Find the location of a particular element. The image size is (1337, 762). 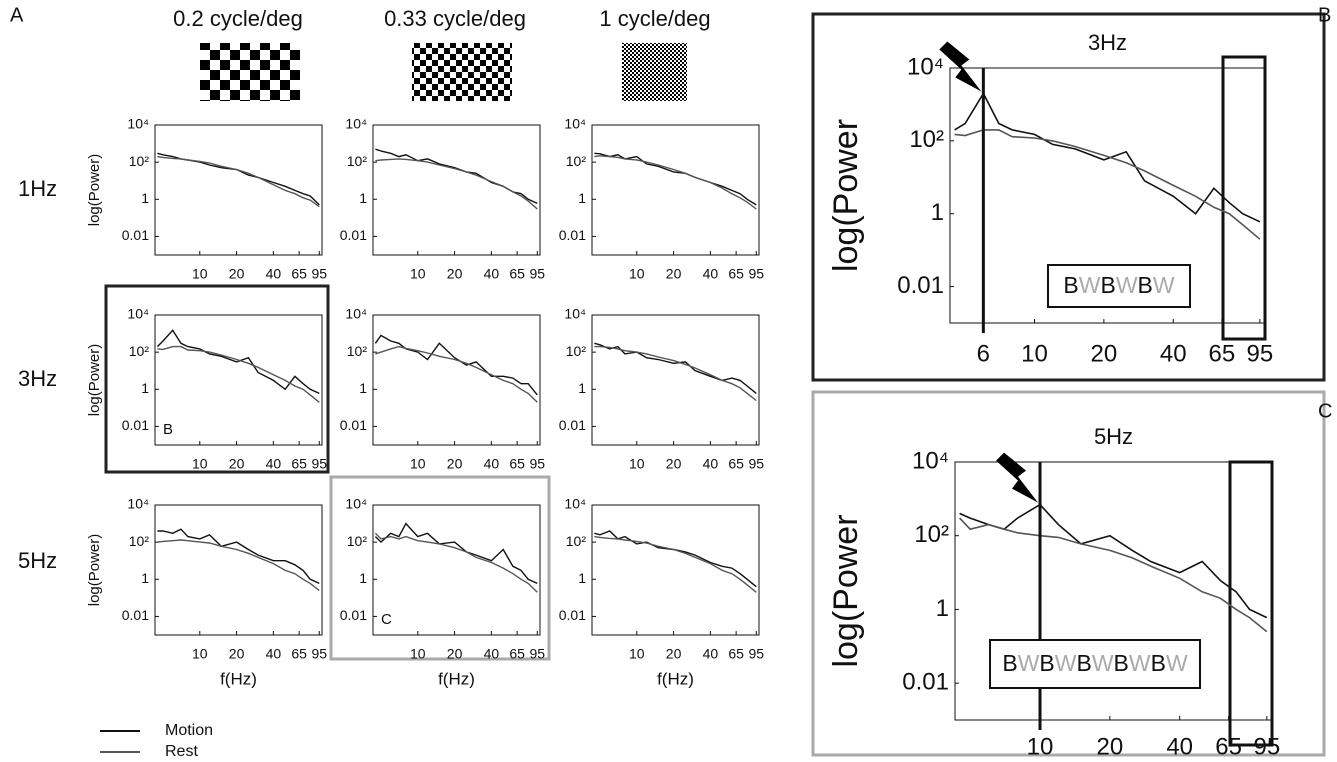

chart-title: 3Hz is located at coordinates (1107, 42).